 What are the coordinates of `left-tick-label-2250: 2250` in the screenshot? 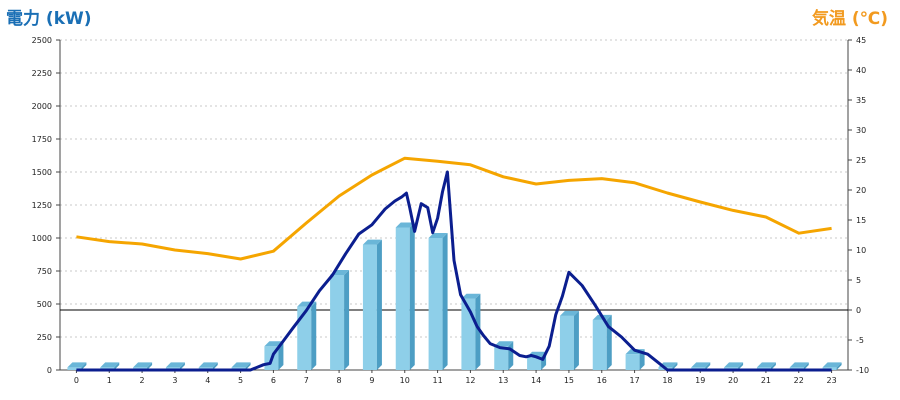 It's located at (42, 73).